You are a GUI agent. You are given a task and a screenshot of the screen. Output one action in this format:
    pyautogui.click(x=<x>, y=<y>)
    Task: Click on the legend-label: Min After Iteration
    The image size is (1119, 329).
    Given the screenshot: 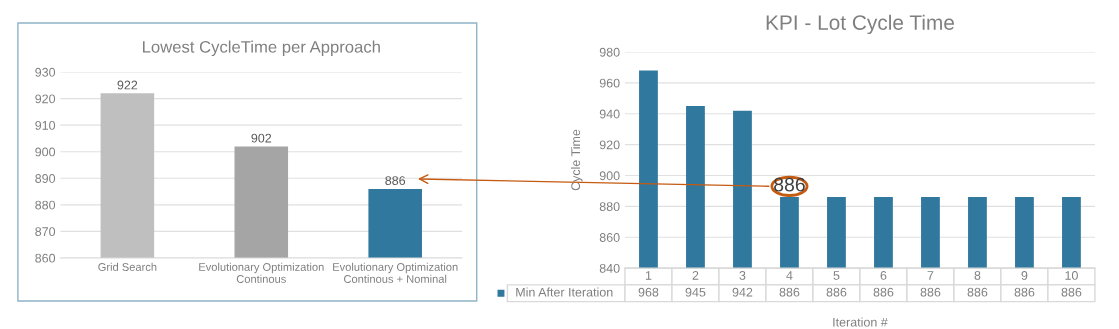 What is the action you would take?
    pyautogui.click(x=564, y=292)
    